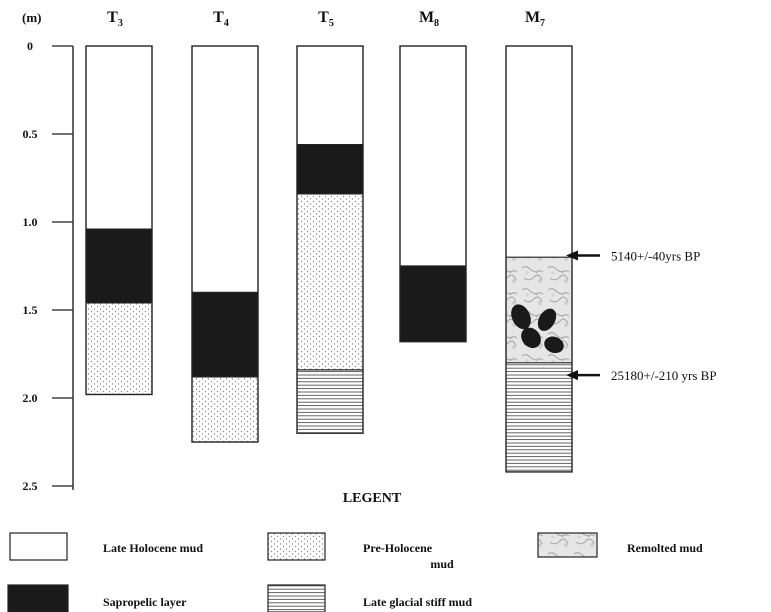  I want to click on core-label: T5, so click(326, 19).